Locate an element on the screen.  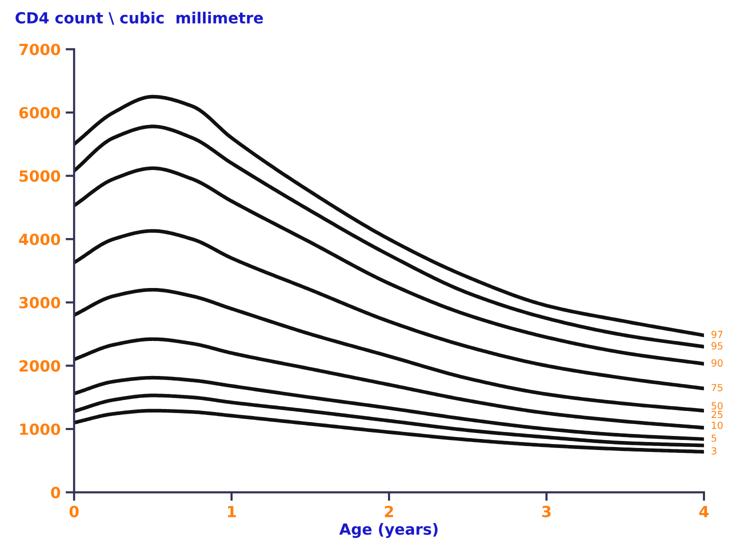
series-label: 3 is located at coordinates (714, 451).